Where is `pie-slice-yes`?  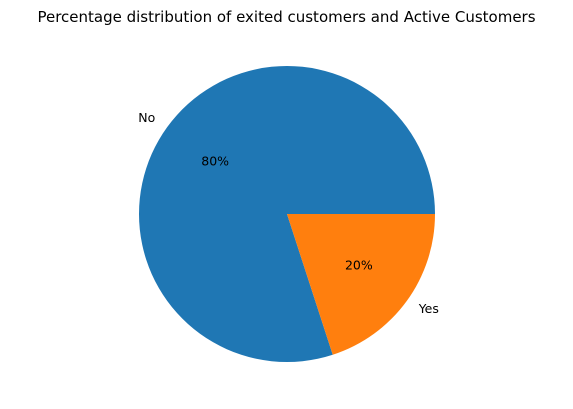 pie-slice-yes is located at coordinates (361, 284).